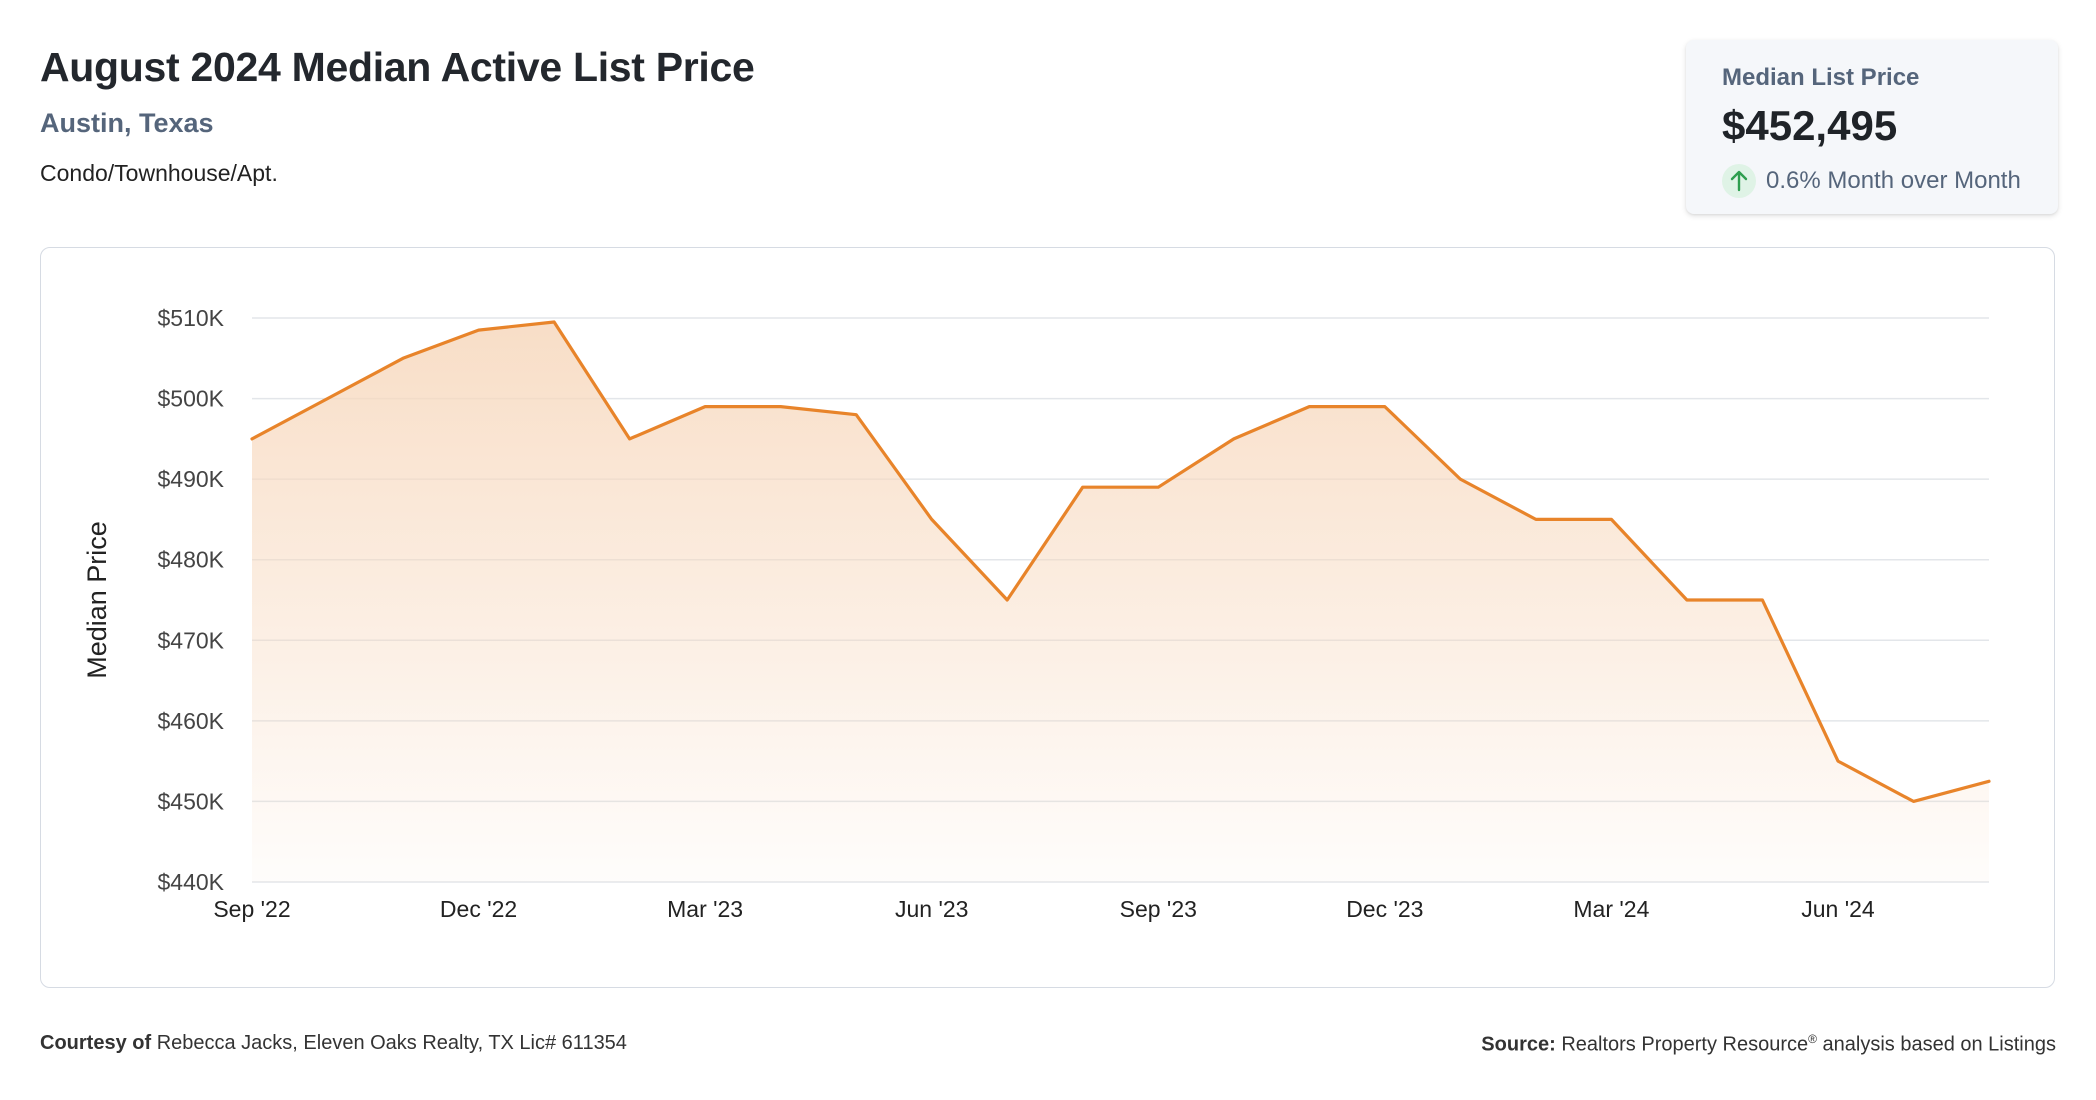  Describe the element at coordinates (1739, 181) in the screenshot. I see `arrow-up-icon` at that location.